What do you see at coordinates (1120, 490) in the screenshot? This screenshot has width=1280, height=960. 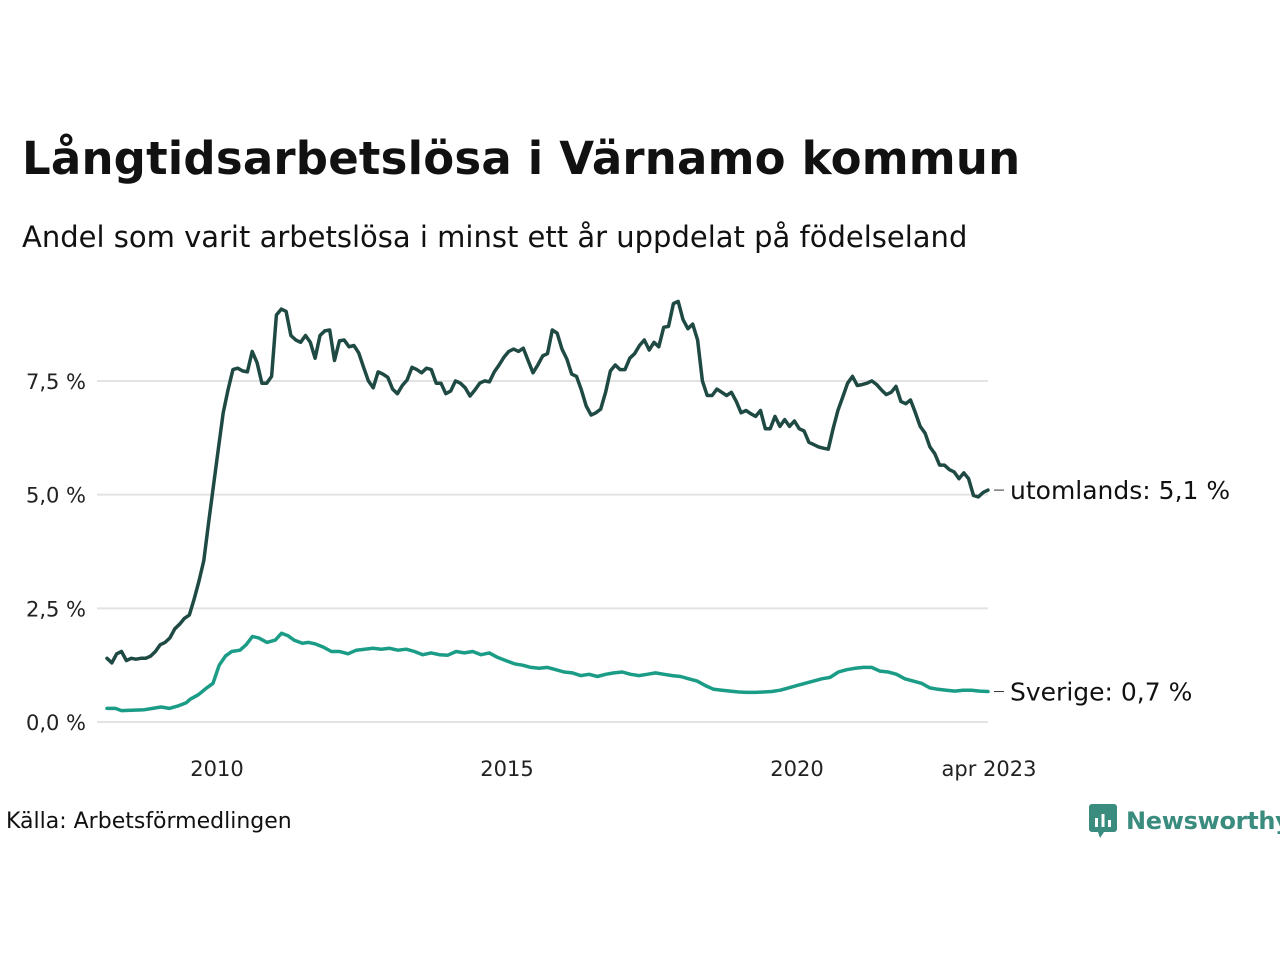 I see `series-end-label: utomlands: 5,1 %` at bounding box center [1120, 490].